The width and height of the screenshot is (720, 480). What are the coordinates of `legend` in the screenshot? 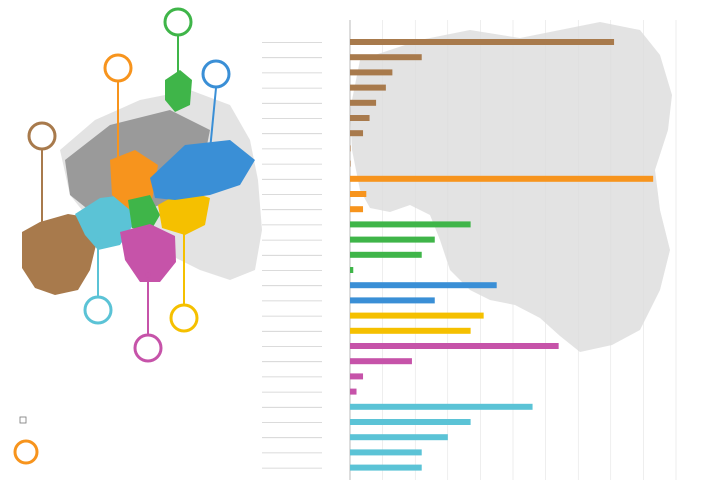 It's located at (26, 440).